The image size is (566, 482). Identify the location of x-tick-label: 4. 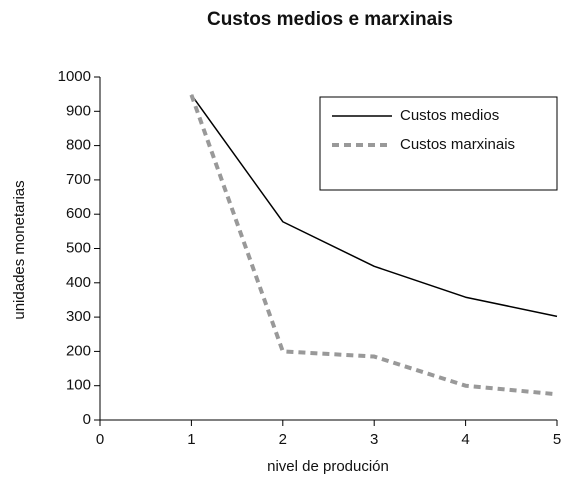
(465, 439).